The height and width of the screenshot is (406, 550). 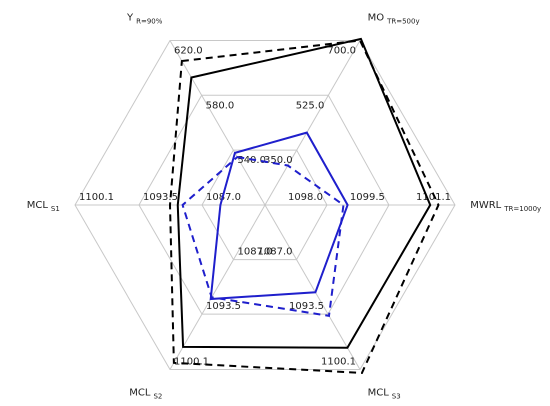 I want to click on tick-label: 1099.5, so click(x=367, y=197).